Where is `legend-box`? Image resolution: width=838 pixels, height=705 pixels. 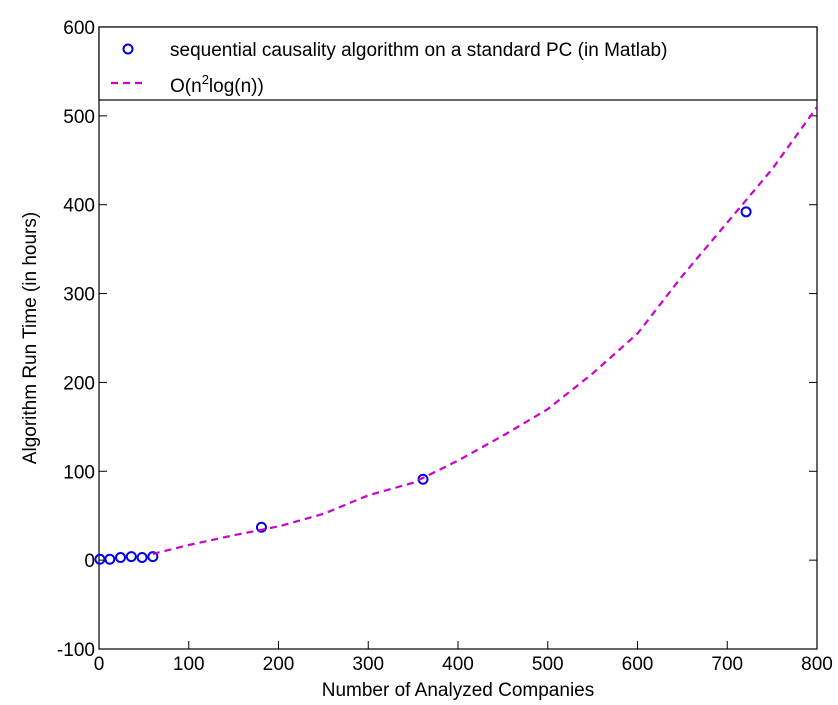 legend-box is located at coordinates (458, 63).